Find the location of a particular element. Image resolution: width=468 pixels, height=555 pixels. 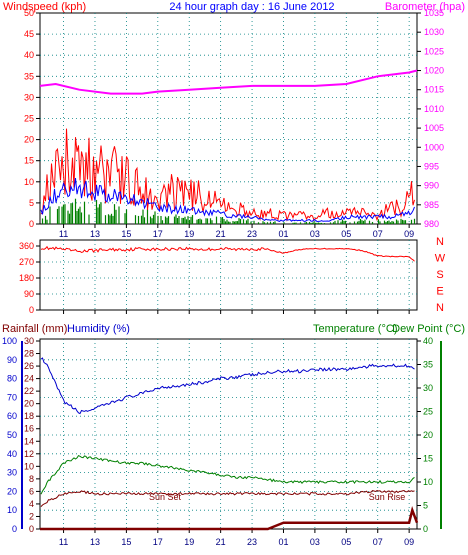

baro-tick-label: 1015 is located at coordinates (434, 90).